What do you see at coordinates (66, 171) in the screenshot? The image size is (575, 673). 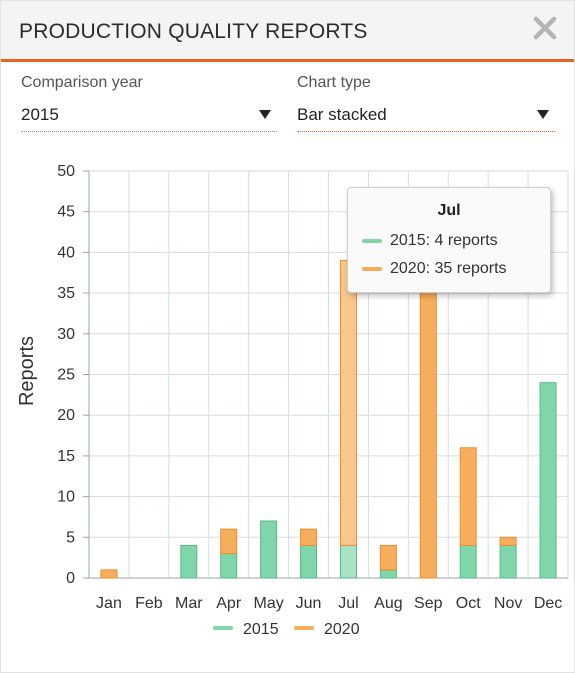 I see `y-tick-label: 50` at bounding box center [66, 171].